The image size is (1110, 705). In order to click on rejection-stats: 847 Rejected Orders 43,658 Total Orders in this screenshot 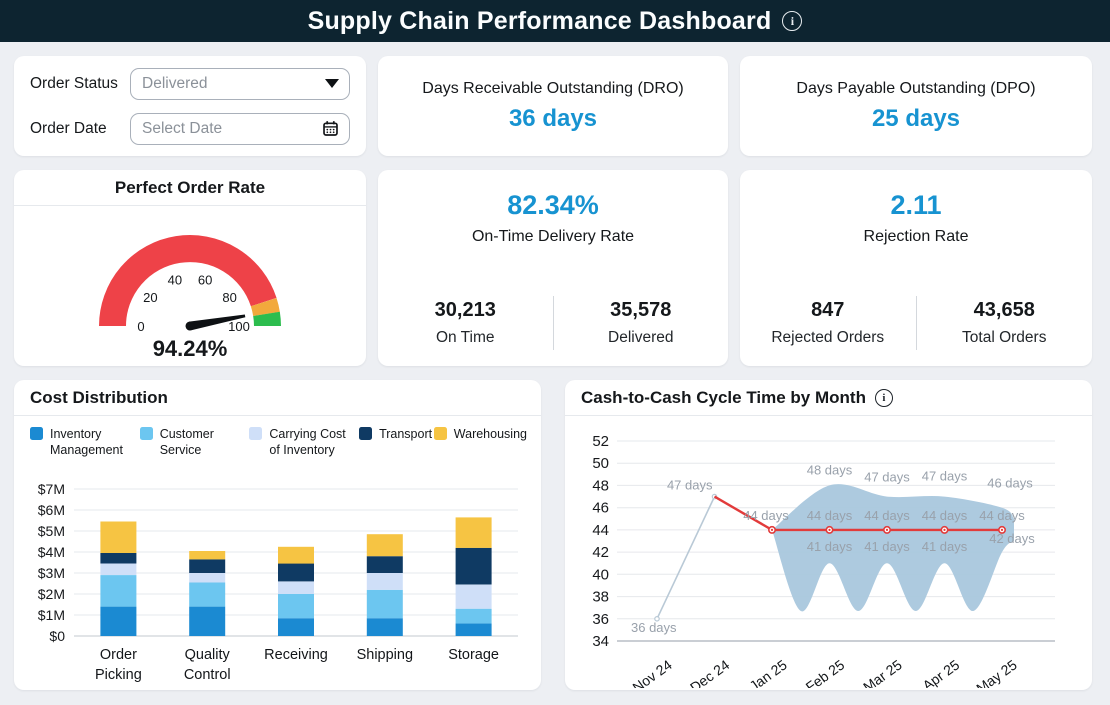, I will do `click(916, 323)`.